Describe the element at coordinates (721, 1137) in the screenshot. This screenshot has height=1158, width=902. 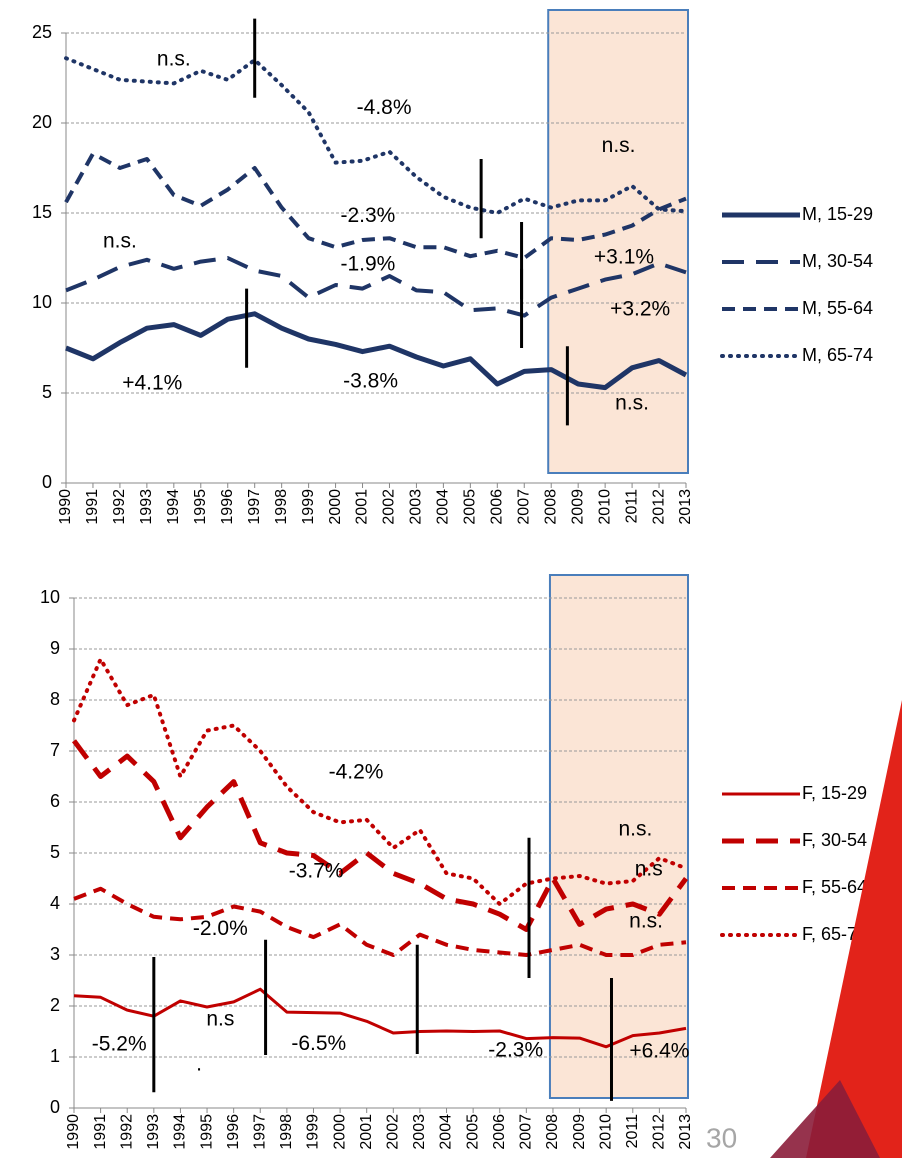
I see `page-number: 30` at that location.